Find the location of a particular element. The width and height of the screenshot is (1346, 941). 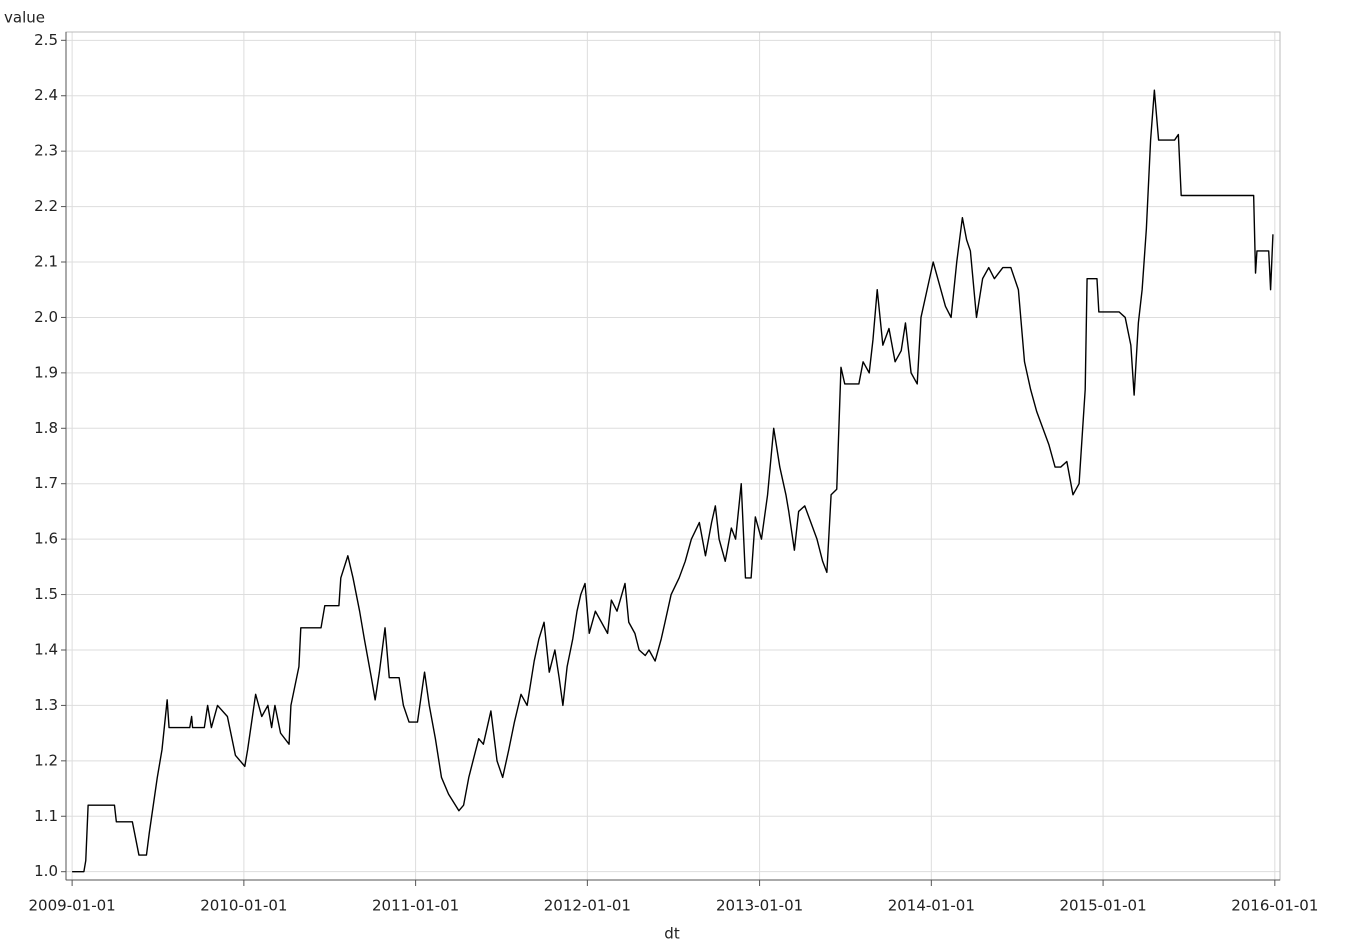

y-tick-label: 1.0 is located at coordinates (46, 871).